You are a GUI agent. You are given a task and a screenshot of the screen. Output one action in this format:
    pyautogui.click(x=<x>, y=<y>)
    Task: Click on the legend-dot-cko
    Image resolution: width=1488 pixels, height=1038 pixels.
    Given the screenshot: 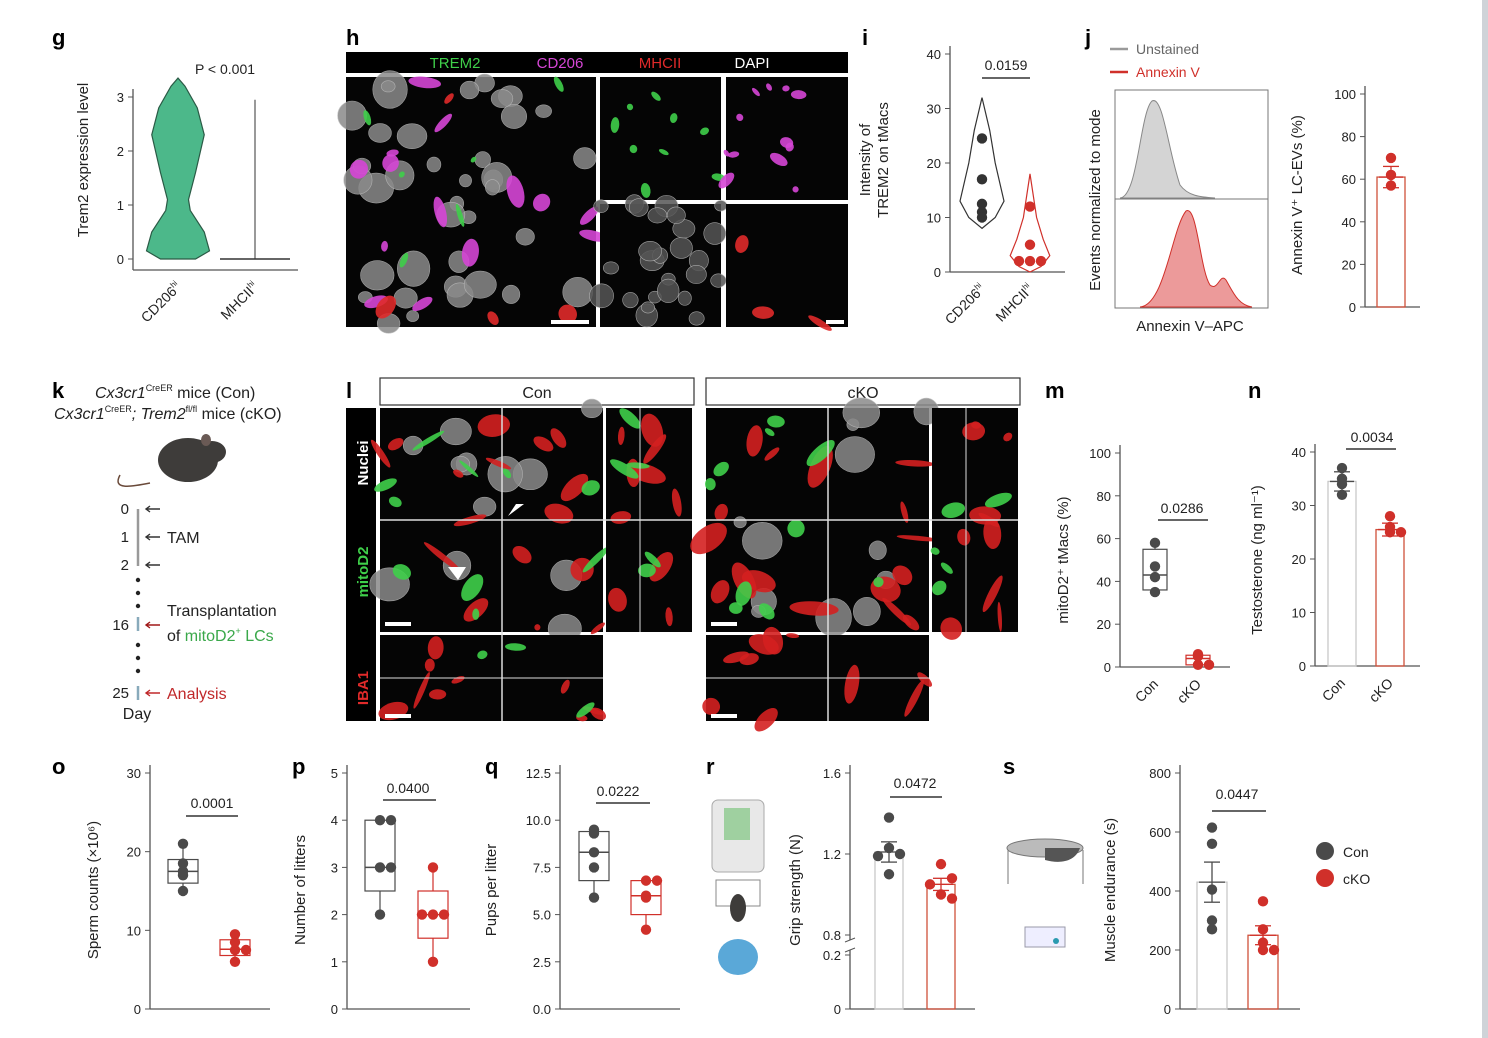 What is the action you would take?
    pyautogui.click(x=1325, y=878)
    